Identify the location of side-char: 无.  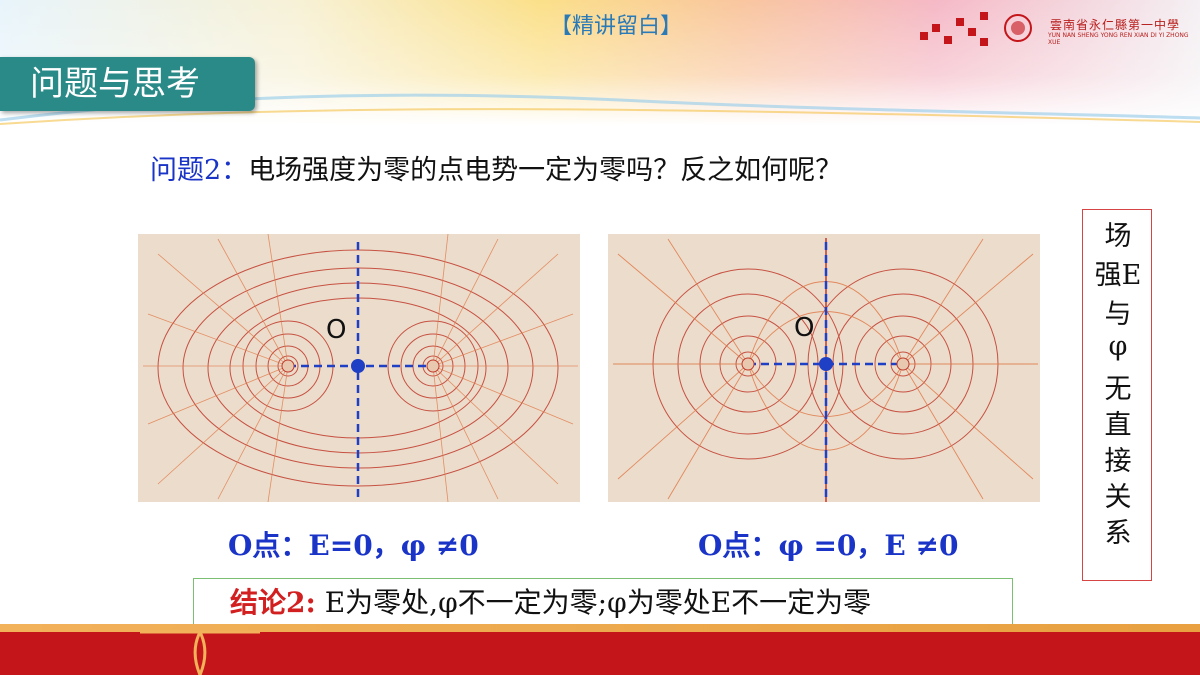
(1118, 389).